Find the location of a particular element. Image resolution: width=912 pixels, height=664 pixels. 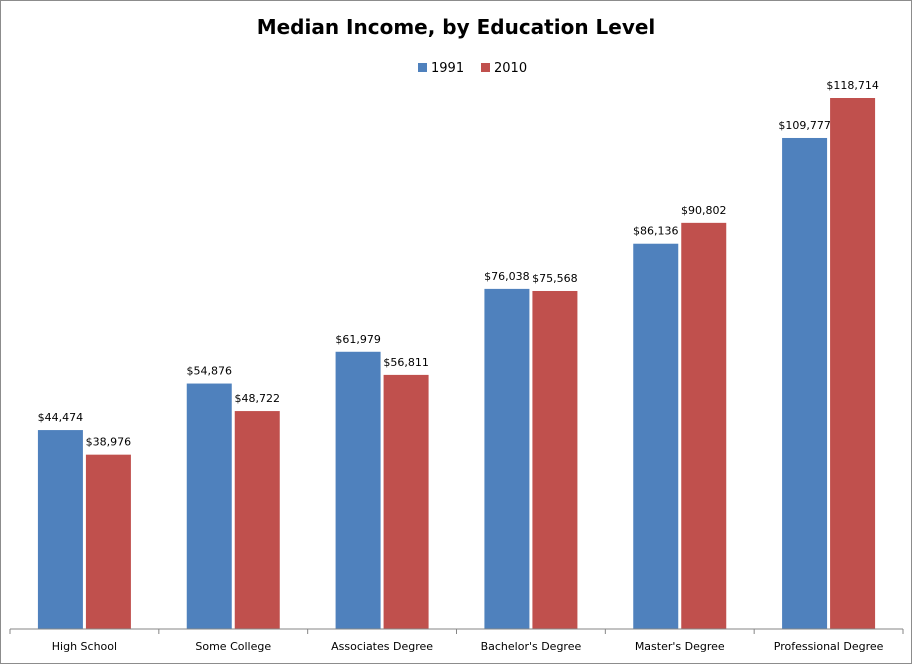

legend-label-1991: 1991 is located at coordinates (447, 68).